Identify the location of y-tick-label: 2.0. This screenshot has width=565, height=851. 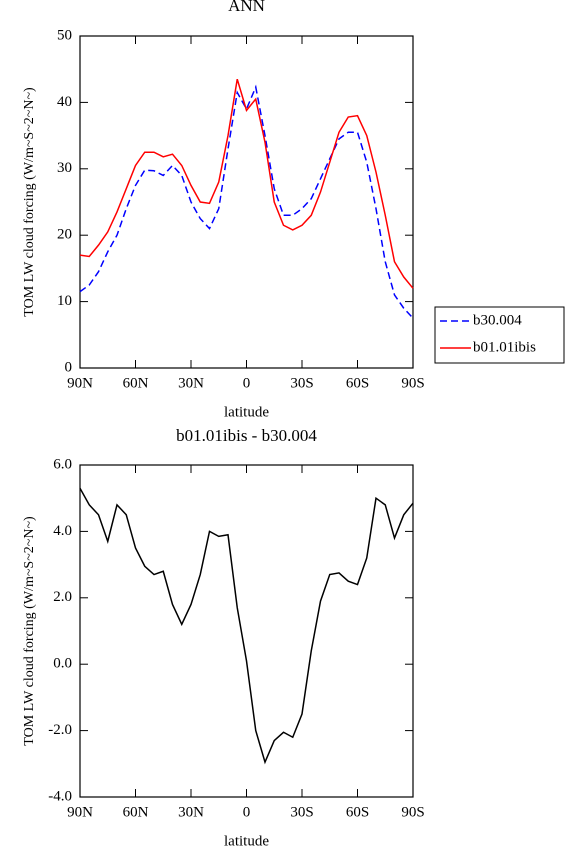
(62, 597).